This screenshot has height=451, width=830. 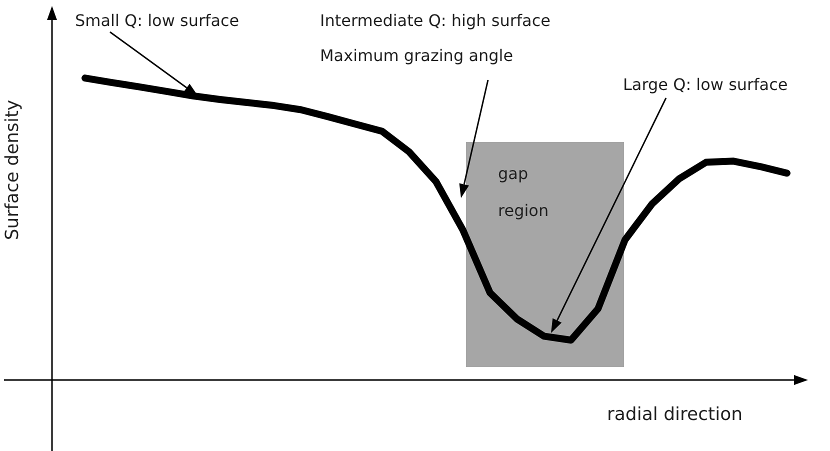 What do you see at coordinates (674, 414) in the screenshot?
I see `x-axis-title: radial direction` at bounding box center [674, 414].